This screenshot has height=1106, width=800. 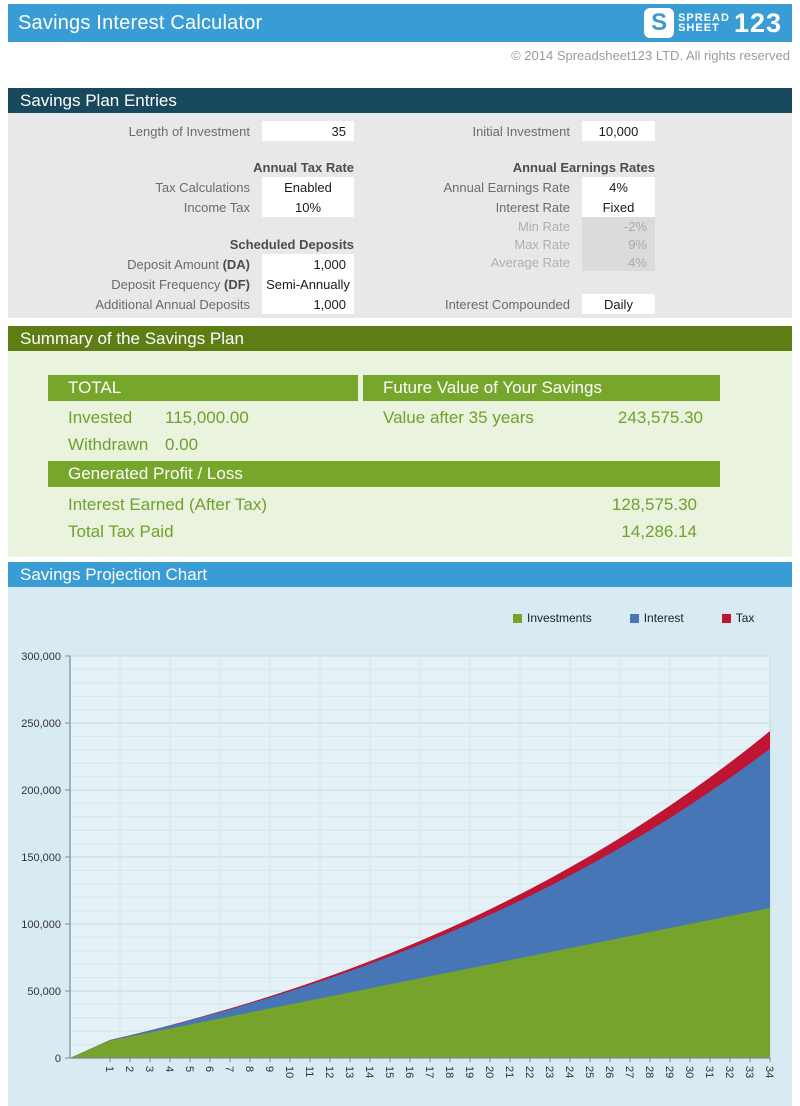 I want to click on svg-text: 19, so click(x=469, y=1072).